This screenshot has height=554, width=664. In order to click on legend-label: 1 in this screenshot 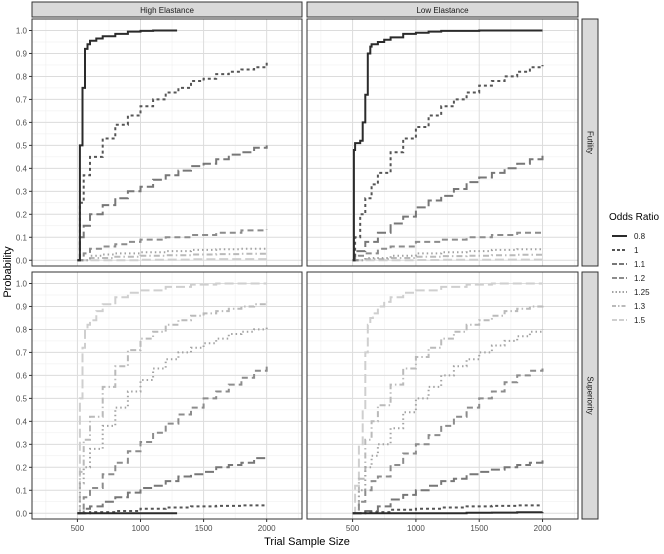, I will do `click(636, 250)`.